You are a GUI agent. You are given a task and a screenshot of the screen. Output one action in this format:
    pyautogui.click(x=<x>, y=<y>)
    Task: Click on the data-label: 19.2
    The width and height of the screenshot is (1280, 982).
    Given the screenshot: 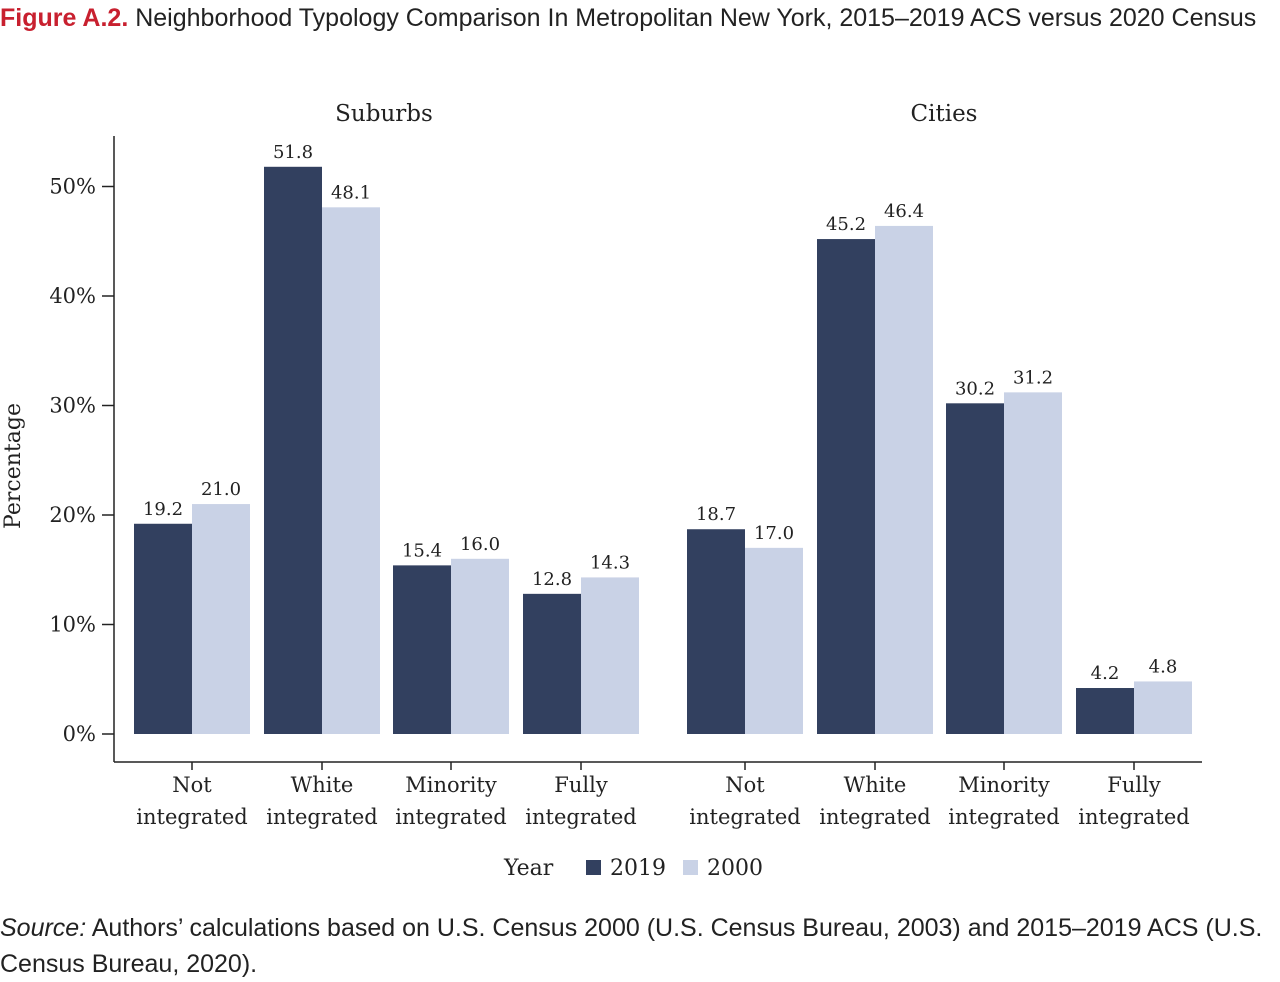 What is the action you would take?
    pyautogui.click(x=163, y=509)
    